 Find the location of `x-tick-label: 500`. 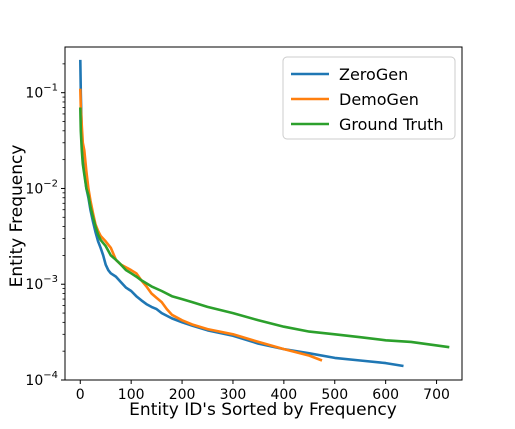

x-tick-label: 500 is located at coordinates (334, 395).